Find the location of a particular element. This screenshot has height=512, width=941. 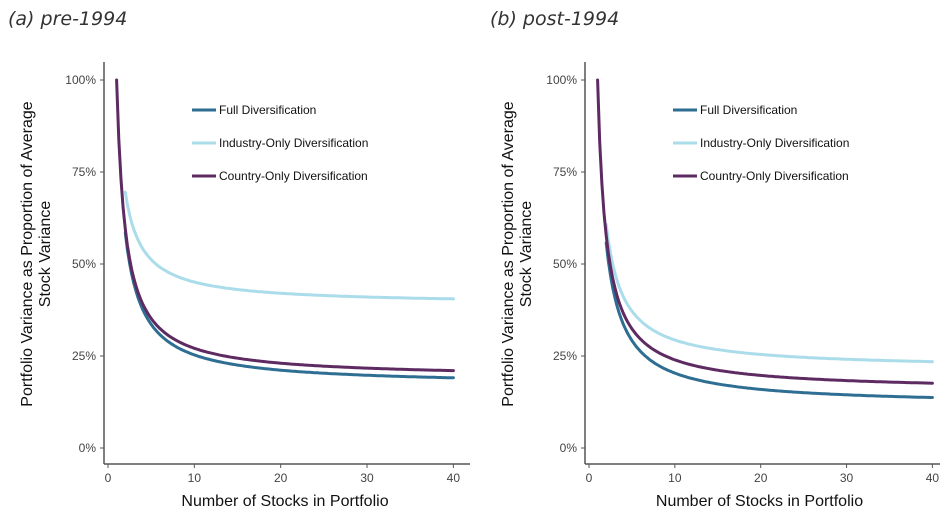

panel-title-post-1994: (b) post-1994 is located at coordinates (555, 19).